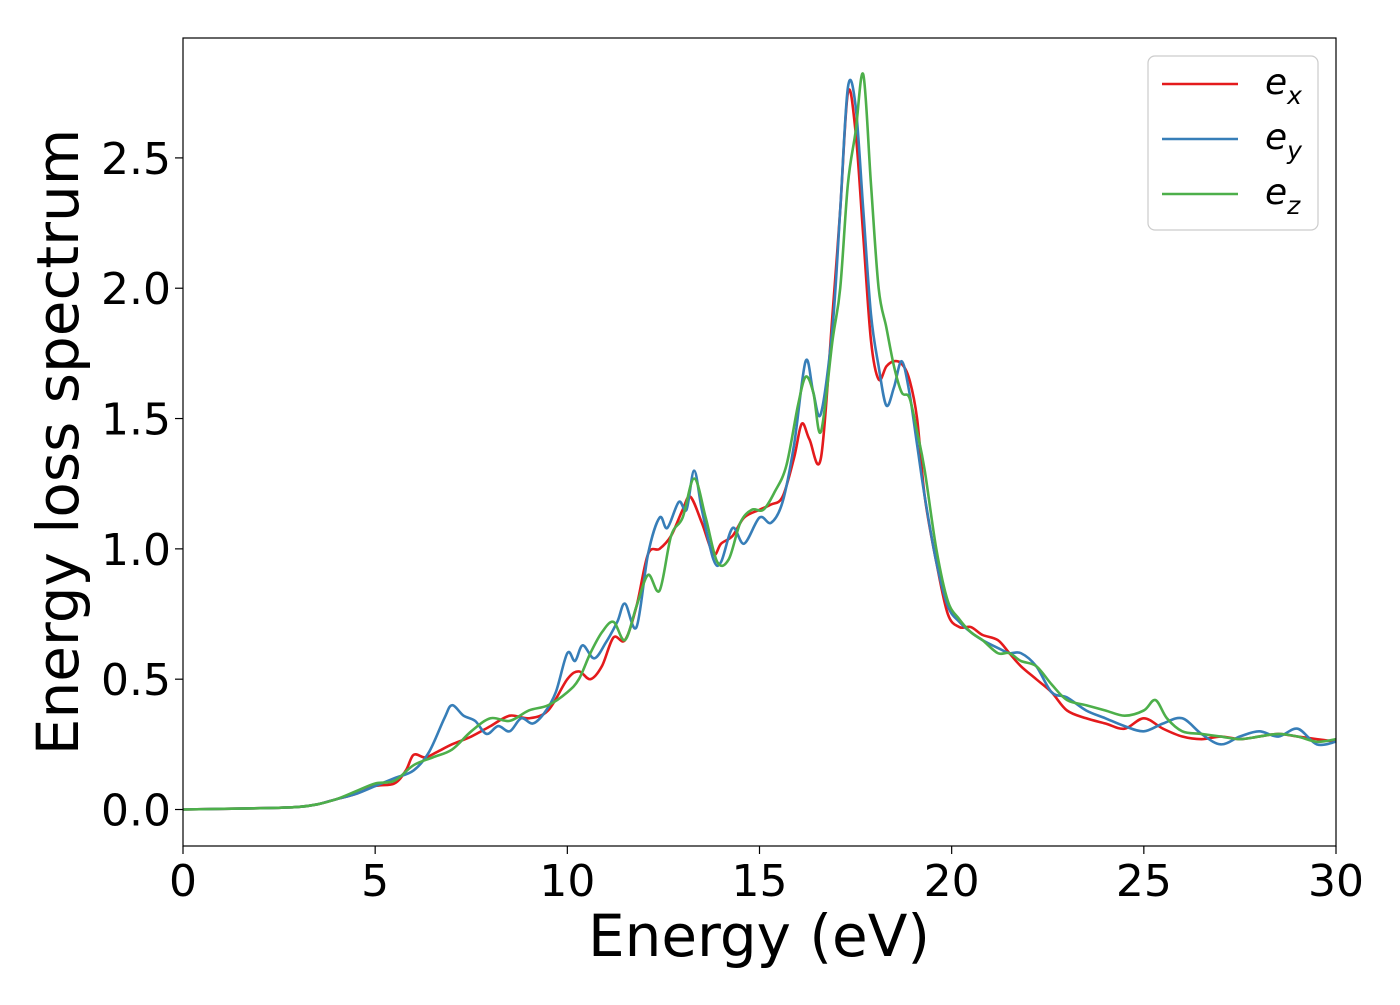 This screenshot has width=1400, height=1005. Describe the element at coordinates (759, 936) in the screenshot. I see `x-axis-label: Energy (eV)` at that location.